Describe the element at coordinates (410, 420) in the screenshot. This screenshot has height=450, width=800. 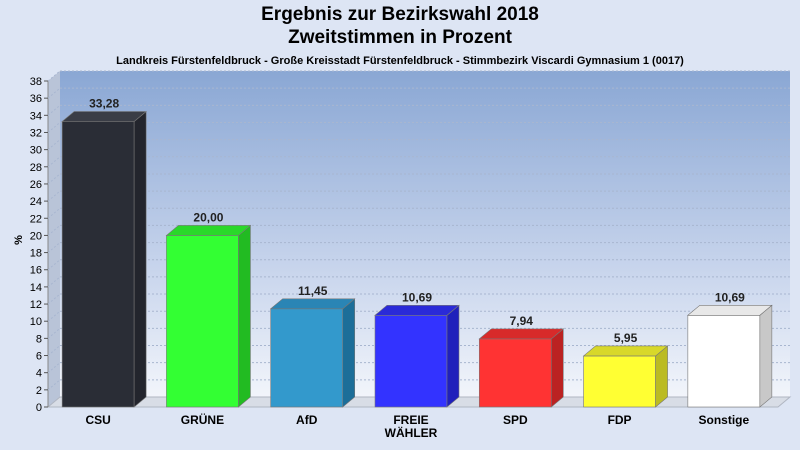
I see `x-tick-label: FREIE` at that location.